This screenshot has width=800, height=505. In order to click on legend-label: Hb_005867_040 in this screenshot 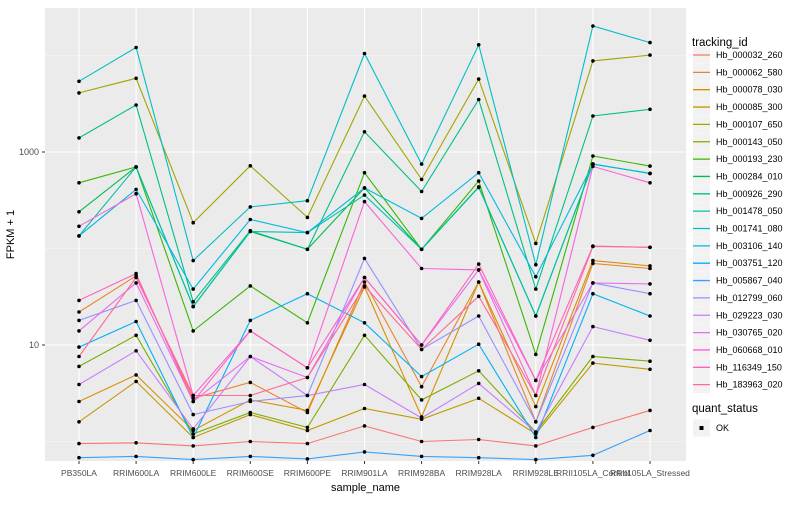, I will do `click(749, 281)`.